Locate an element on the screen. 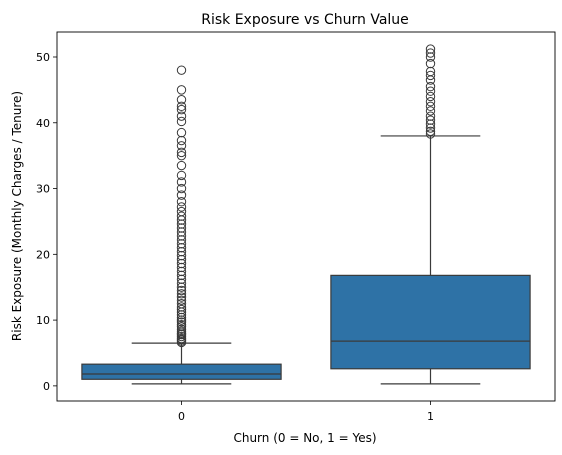 The height and width of the screenshot is (455, 562). y-tick-label: 40 is located at coordinates (43, 123).